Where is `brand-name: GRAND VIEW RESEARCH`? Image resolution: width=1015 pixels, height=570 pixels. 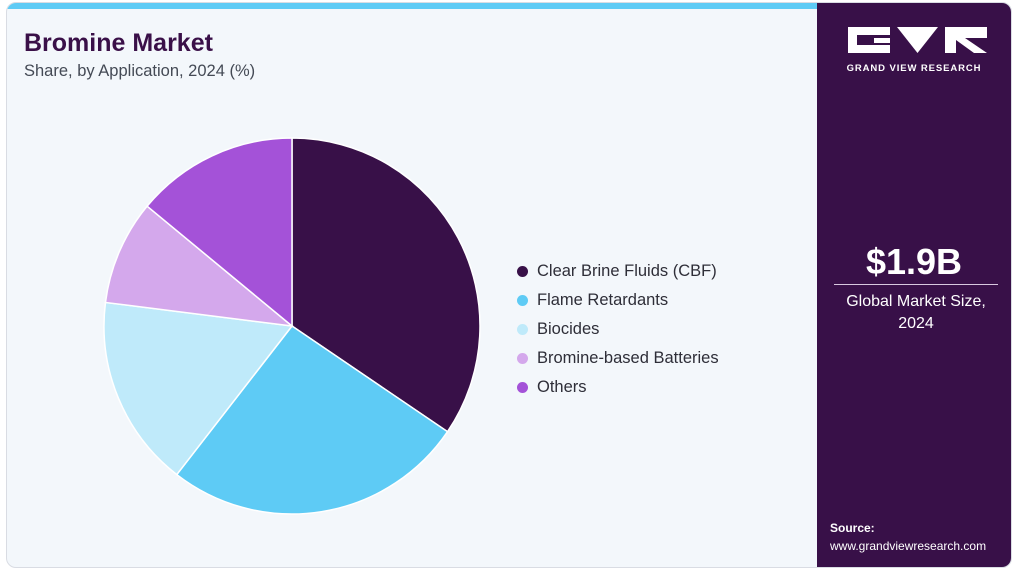 brand-name: GRAND VIEW RESEARCH is located at coordinates (914, 68).